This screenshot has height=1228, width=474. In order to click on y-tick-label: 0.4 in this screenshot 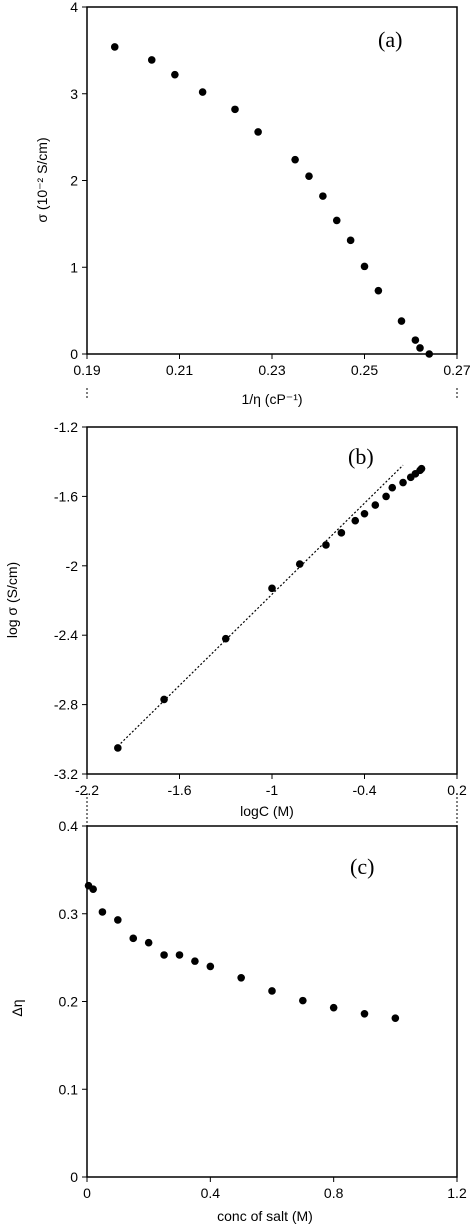, I will do `click(69, 826)`.